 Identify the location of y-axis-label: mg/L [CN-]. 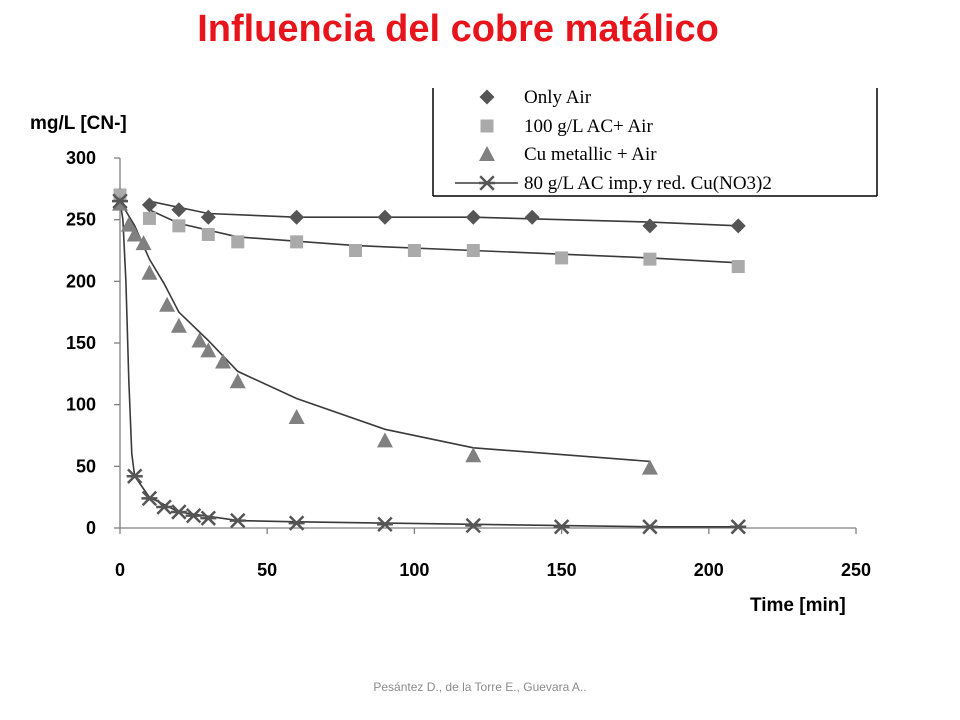
(78, 123).